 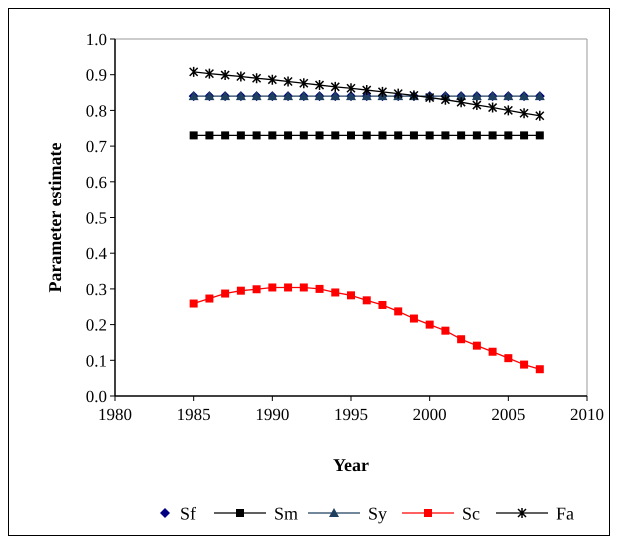 I want to click on y-tick-label: 1.0, so click(x=96, y=39).